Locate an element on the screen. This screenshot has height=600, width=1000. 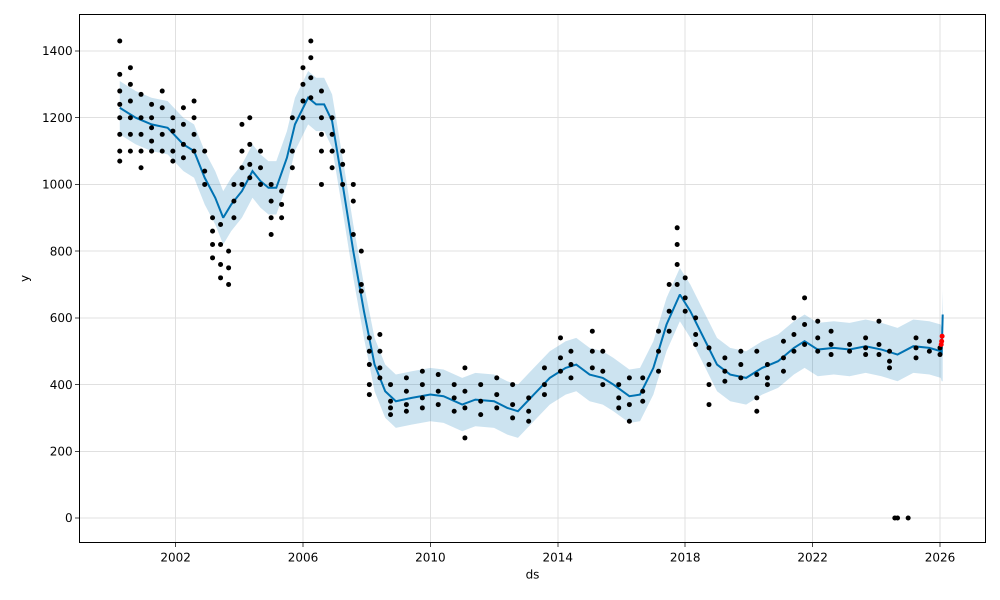
y-tick-label: 1200 is located at coordinates (57, 117).